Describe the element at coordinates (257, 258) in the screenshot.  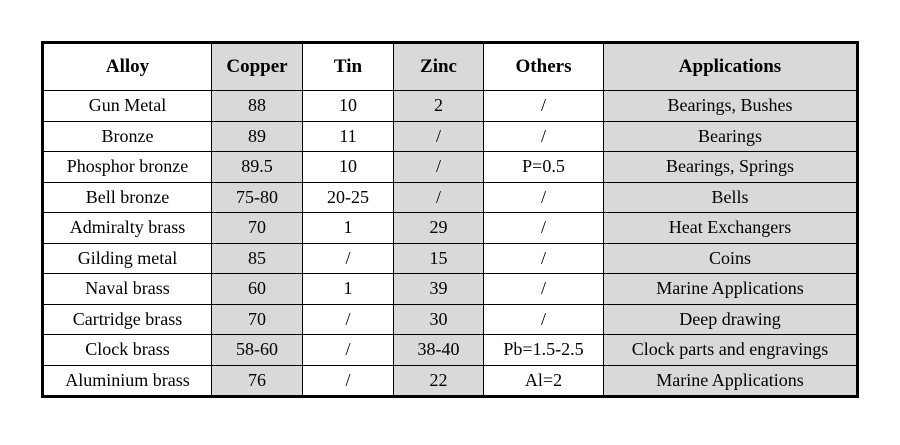
I see `cell-copper: 85` at that location.